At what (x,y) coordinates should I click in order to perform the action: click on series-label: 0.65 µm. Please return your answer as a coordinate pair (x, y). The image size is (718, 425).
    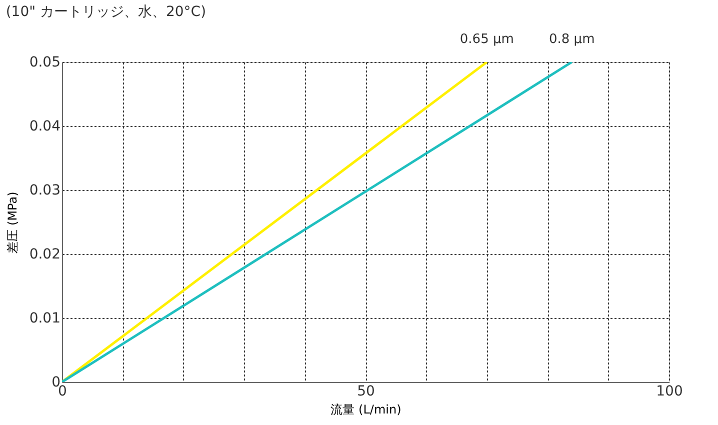
    Looking at the image, I should click on (487, 39).